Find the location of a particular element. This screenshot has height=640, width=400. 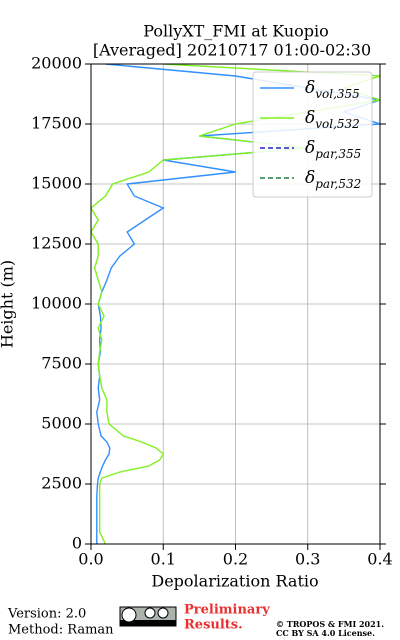

method: Method: Raman is located at coordinates (61, 630).